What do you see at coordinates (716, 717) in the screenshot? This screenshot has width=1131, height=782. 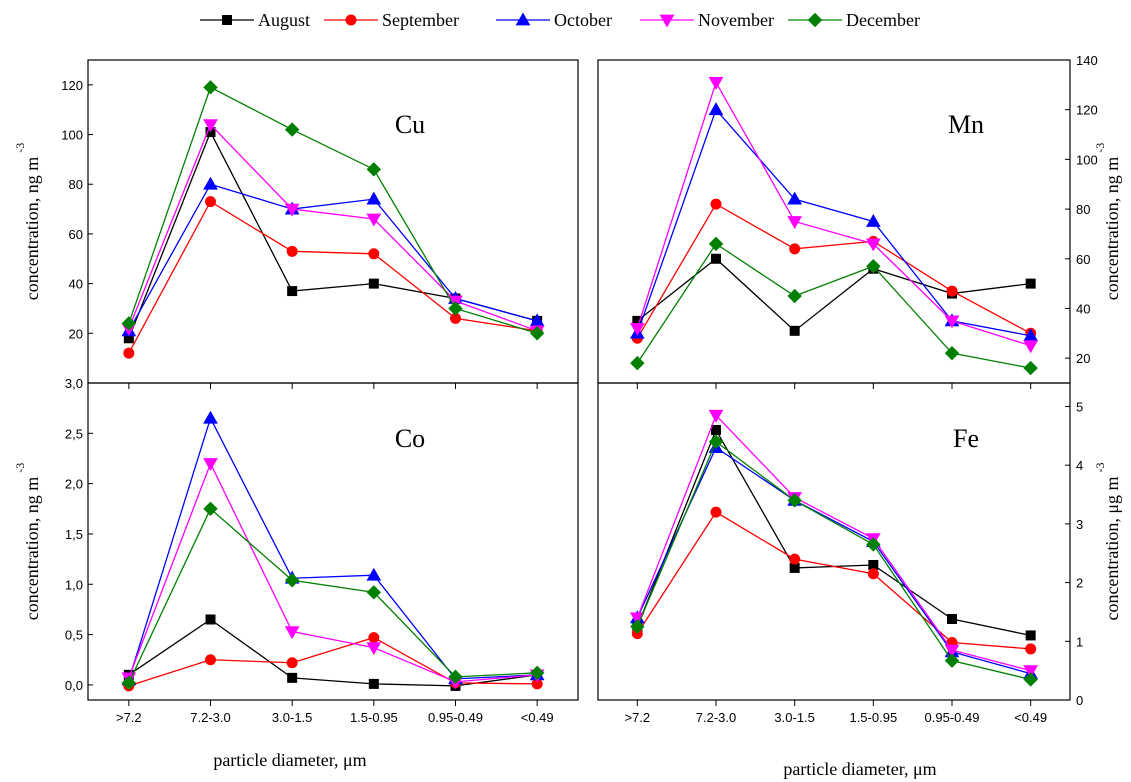 I see `x-tick-label: 7.2-3.0` at bounding box center [716, 717].